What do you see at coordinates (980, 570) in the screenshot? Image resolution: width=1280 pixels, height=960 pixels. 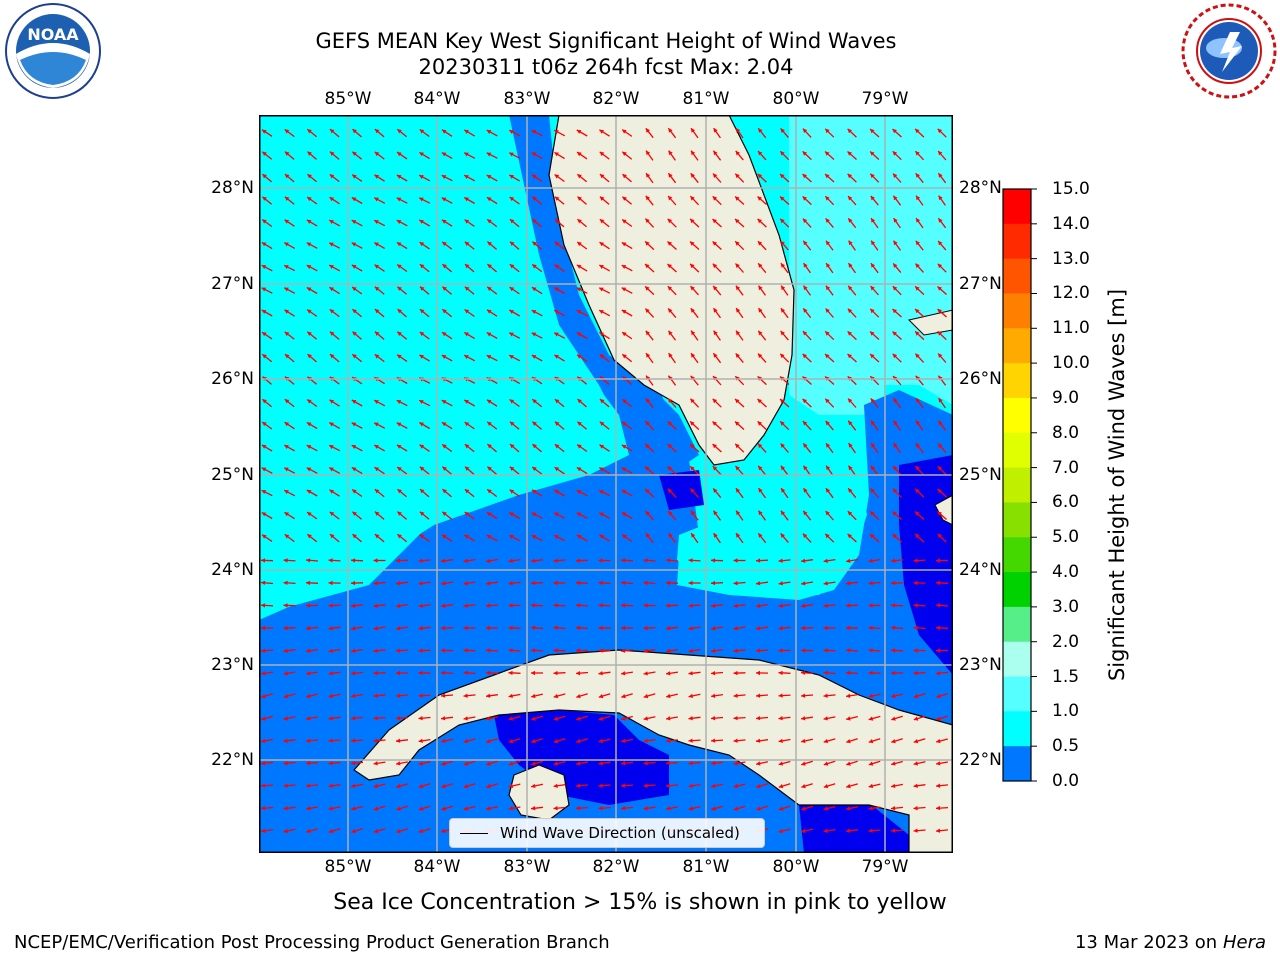 I see `lat-tick-right: 24°N` at bounding box center [980, 570].